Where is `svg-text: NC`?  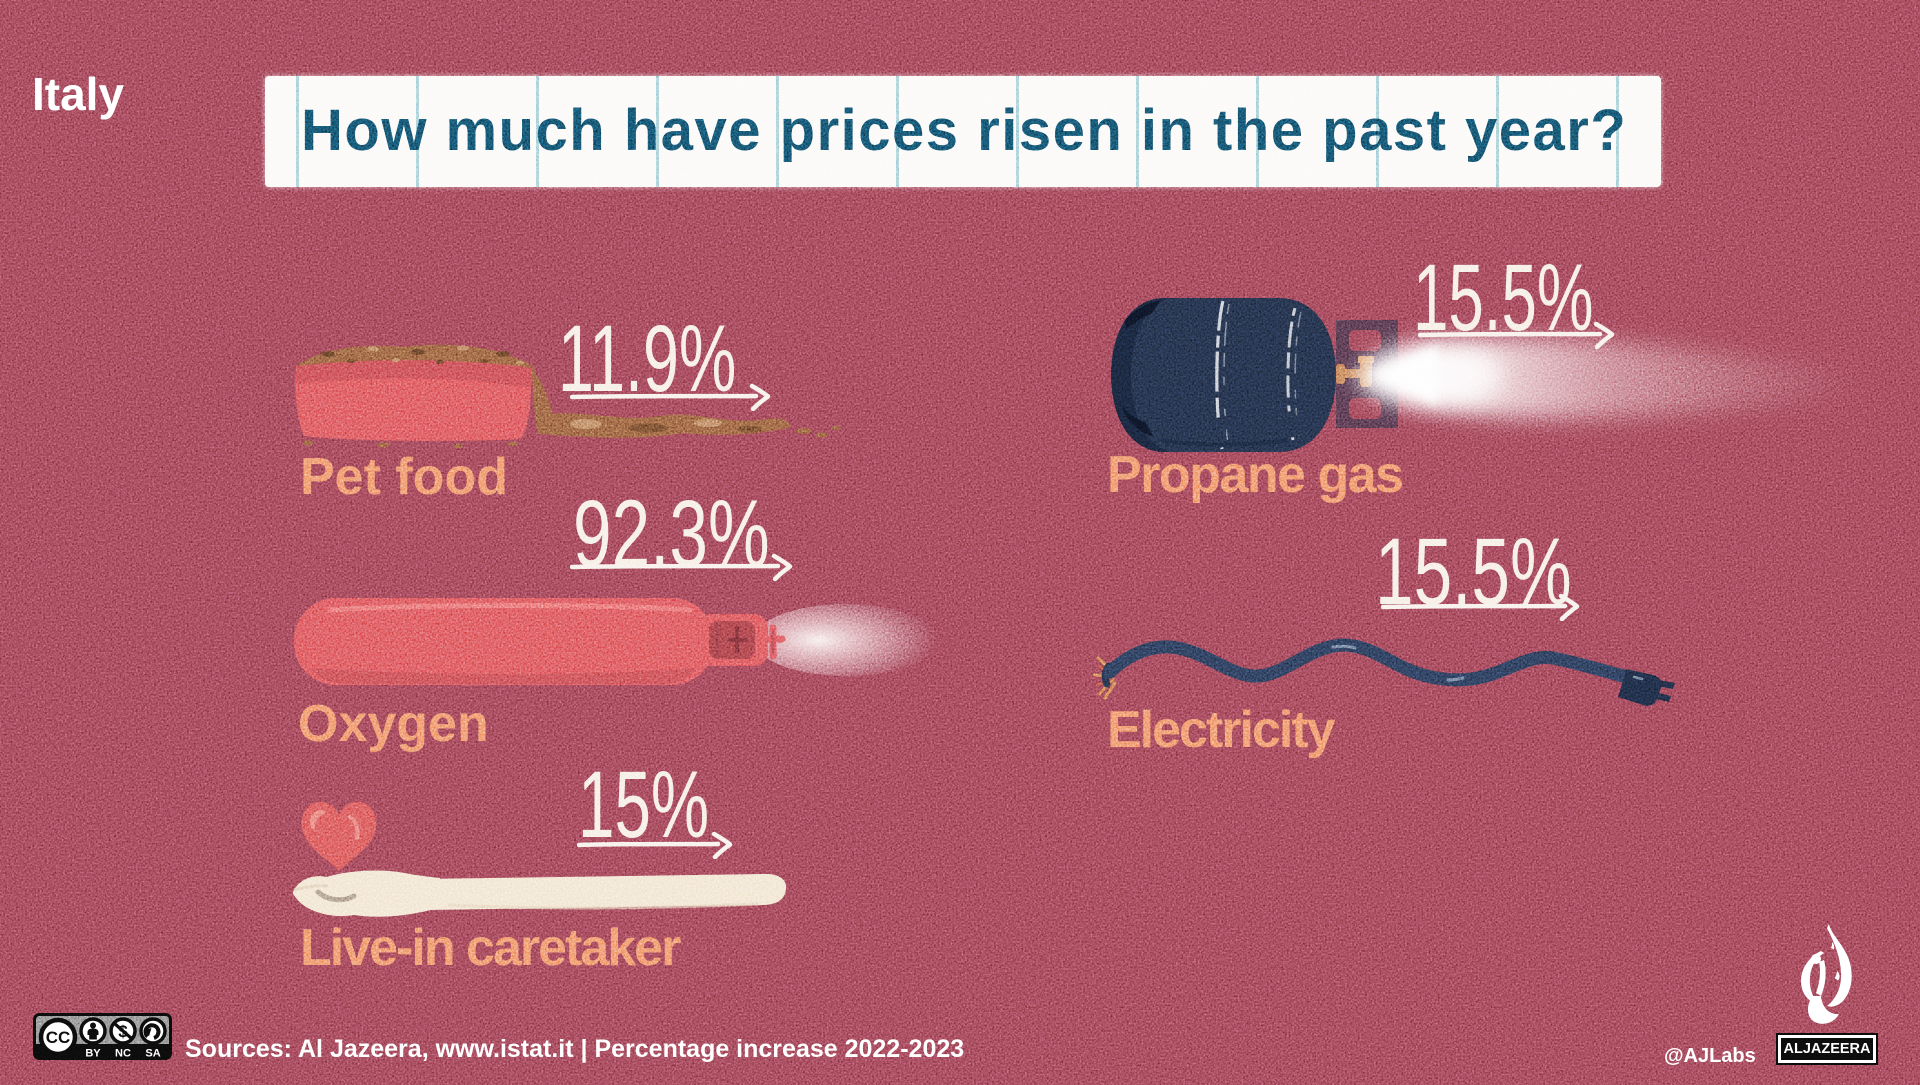
svg-text: NC is located at coordinates (123, 1054).